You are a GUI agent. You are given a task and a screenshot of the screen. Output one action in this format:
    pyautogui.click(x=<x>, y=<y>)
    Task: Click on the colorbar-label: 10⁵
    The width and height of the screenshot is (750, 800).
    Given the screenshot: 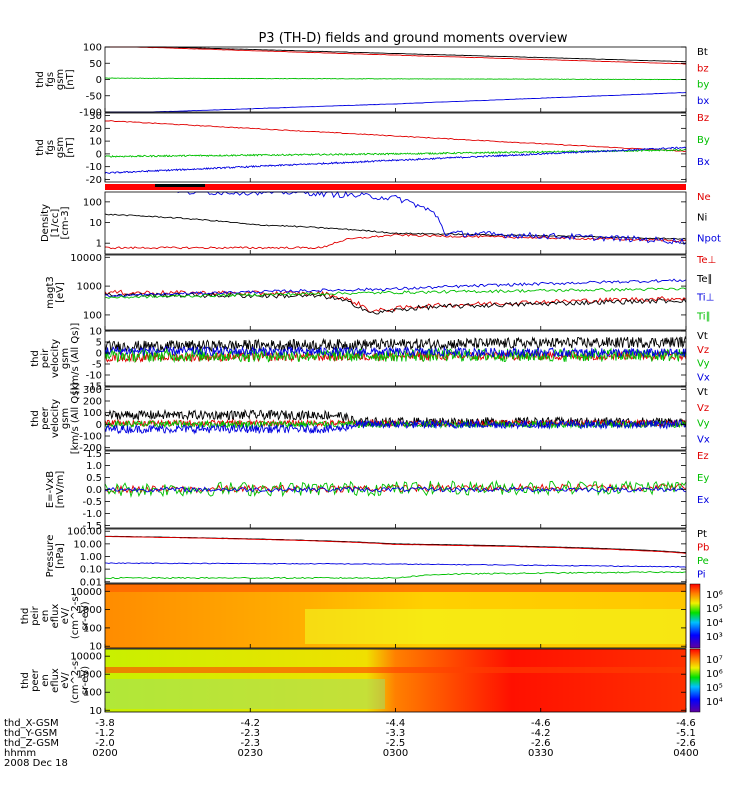 What is the action you would take?
    pyautogui.click(x=714, y=609)
    